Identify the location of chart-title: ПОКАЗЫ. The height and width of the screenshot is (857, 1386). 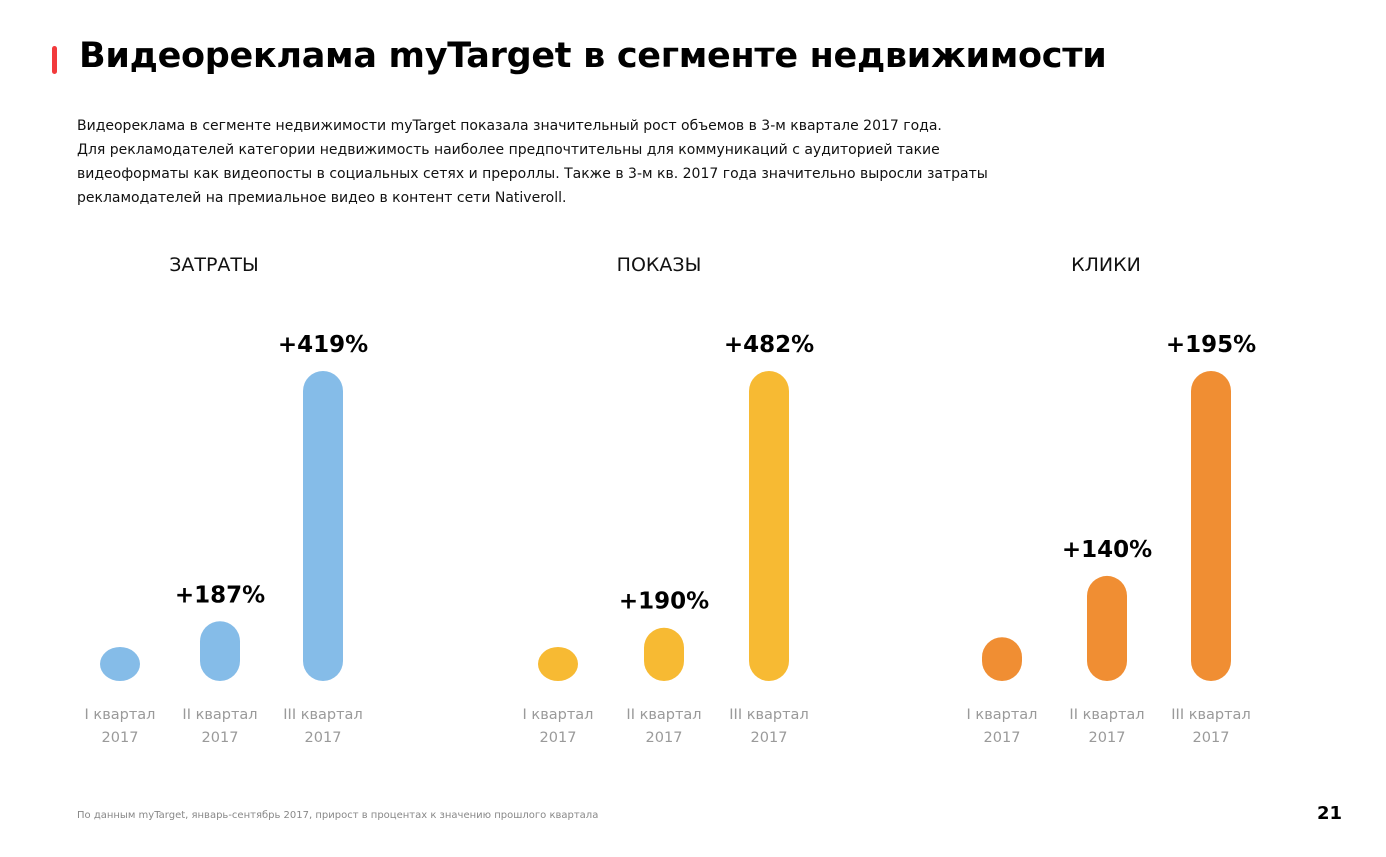
(659, 265).